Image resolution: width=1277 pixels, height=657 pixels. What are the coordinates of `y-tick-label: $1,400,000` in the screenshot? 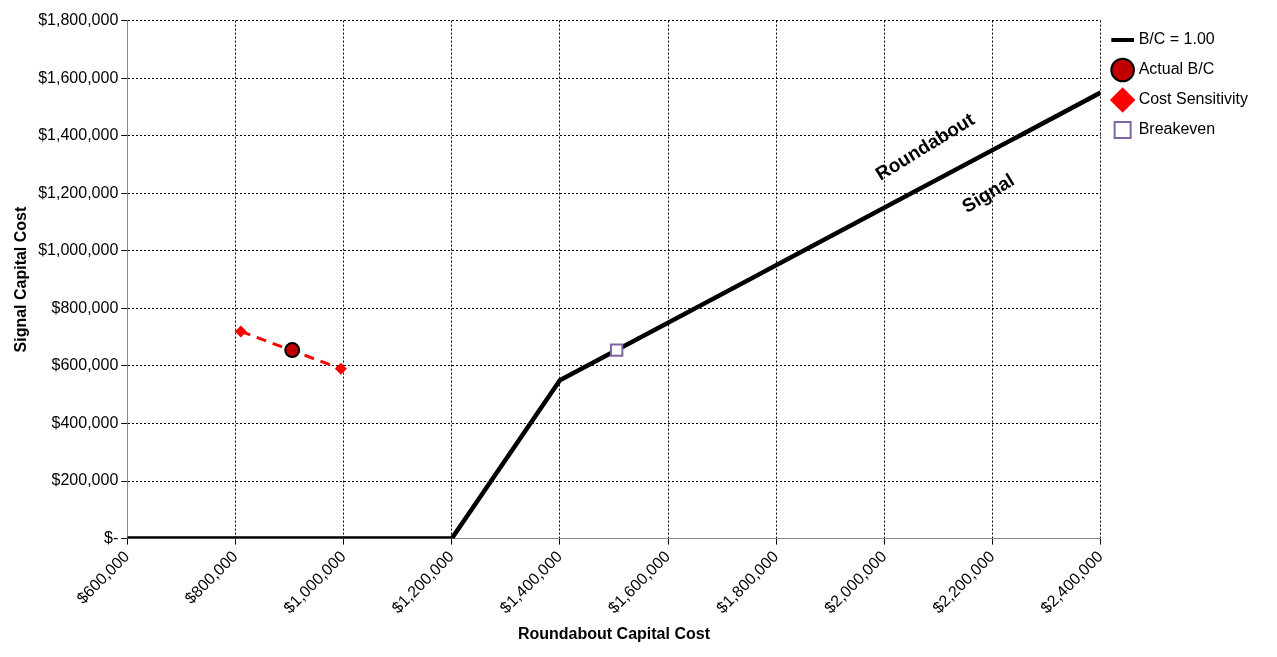 It's located at (78, 135).